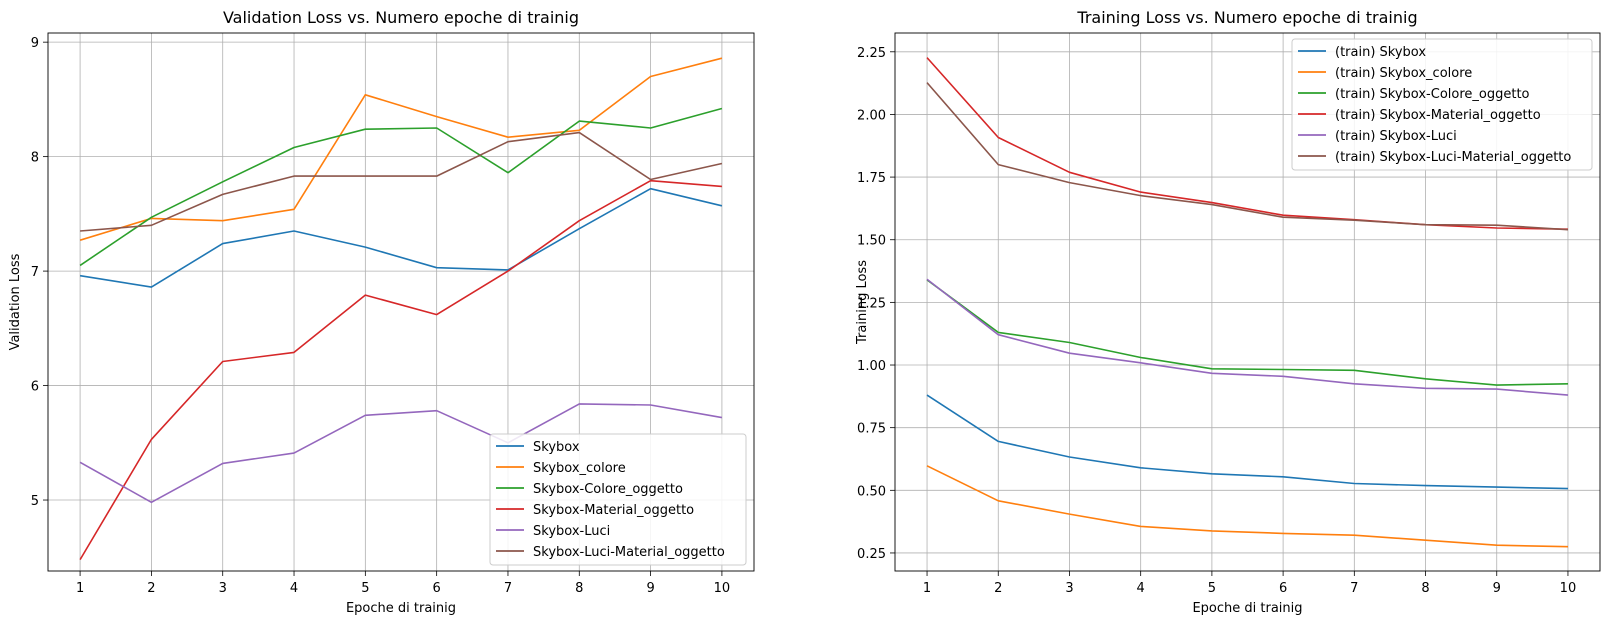  What do you see at coordinates (35, 387) in the screenshot?
I see `y-tick-label: 6` at bounding box center [35, 387].